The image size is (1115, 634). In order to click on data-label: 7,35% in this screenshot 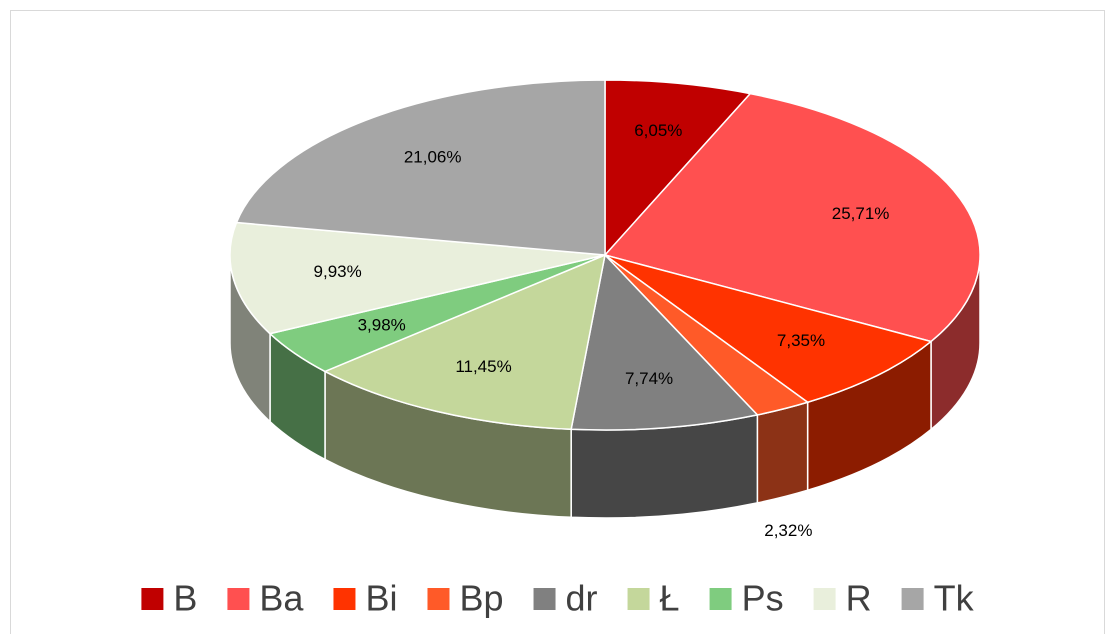, I will do `click(801, 340)`.